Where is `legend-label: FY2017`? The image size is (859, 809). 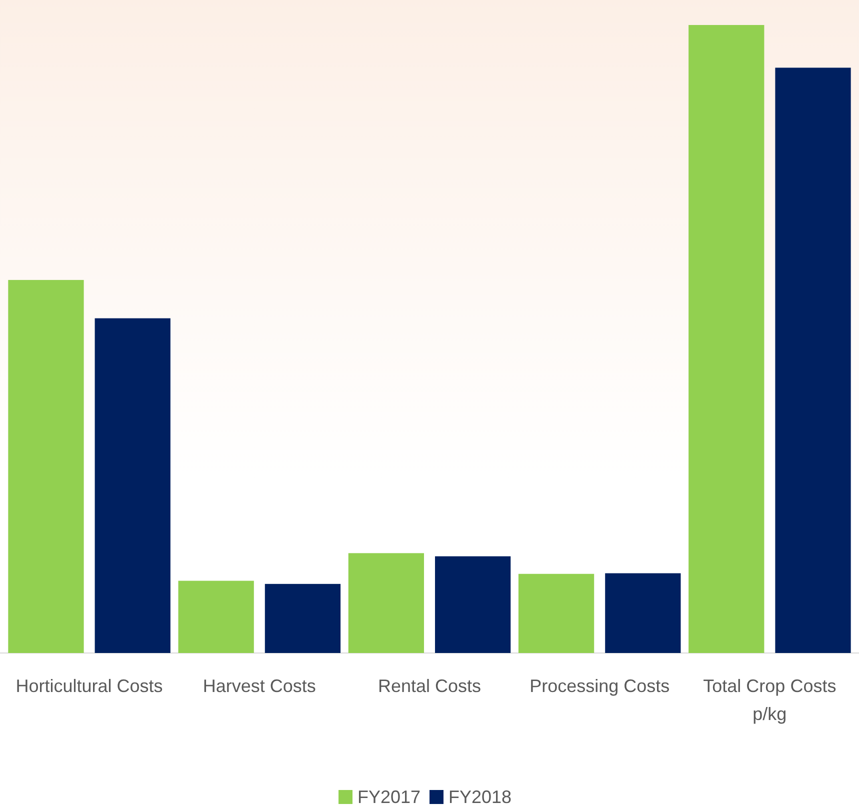
legend-label: FY2017 is located at coordinates (389, 797).